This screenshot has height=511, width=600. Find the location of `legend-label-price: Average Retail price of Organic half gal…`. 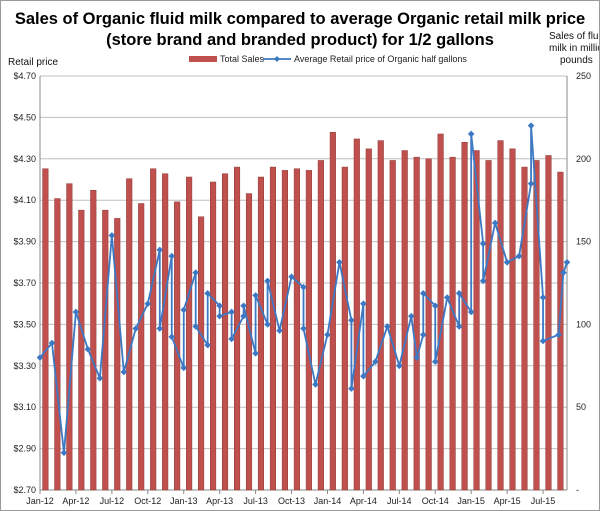

legend-label-price: Average Retail price of Organic half gal… is located at coordinates (380, 59).